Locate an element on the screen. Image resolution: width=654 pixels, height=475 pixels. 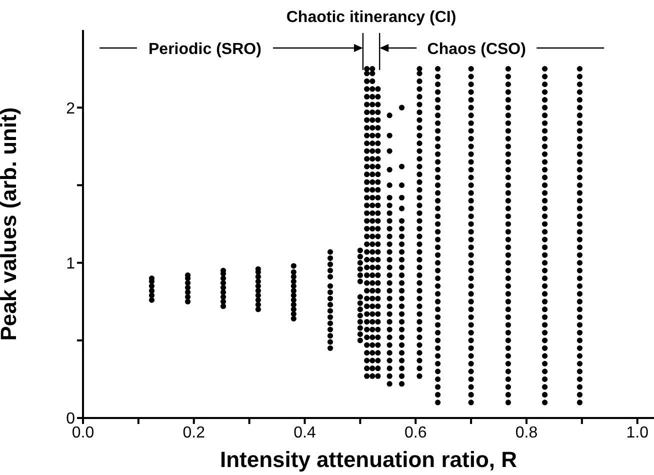
text: Chaotic itinerancy (CI) is located at coordinates (371, 17).